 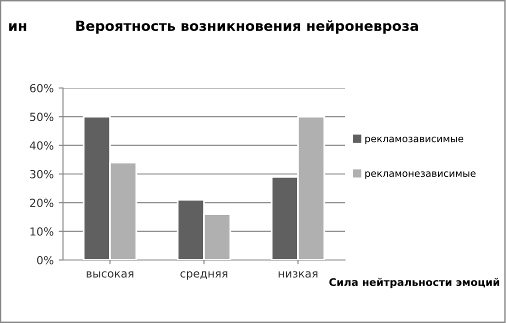 What do you see at coordinates (298, 274) in the screenshot?
I see `x-tick-label: низкая` at bounding box center [298, 274].